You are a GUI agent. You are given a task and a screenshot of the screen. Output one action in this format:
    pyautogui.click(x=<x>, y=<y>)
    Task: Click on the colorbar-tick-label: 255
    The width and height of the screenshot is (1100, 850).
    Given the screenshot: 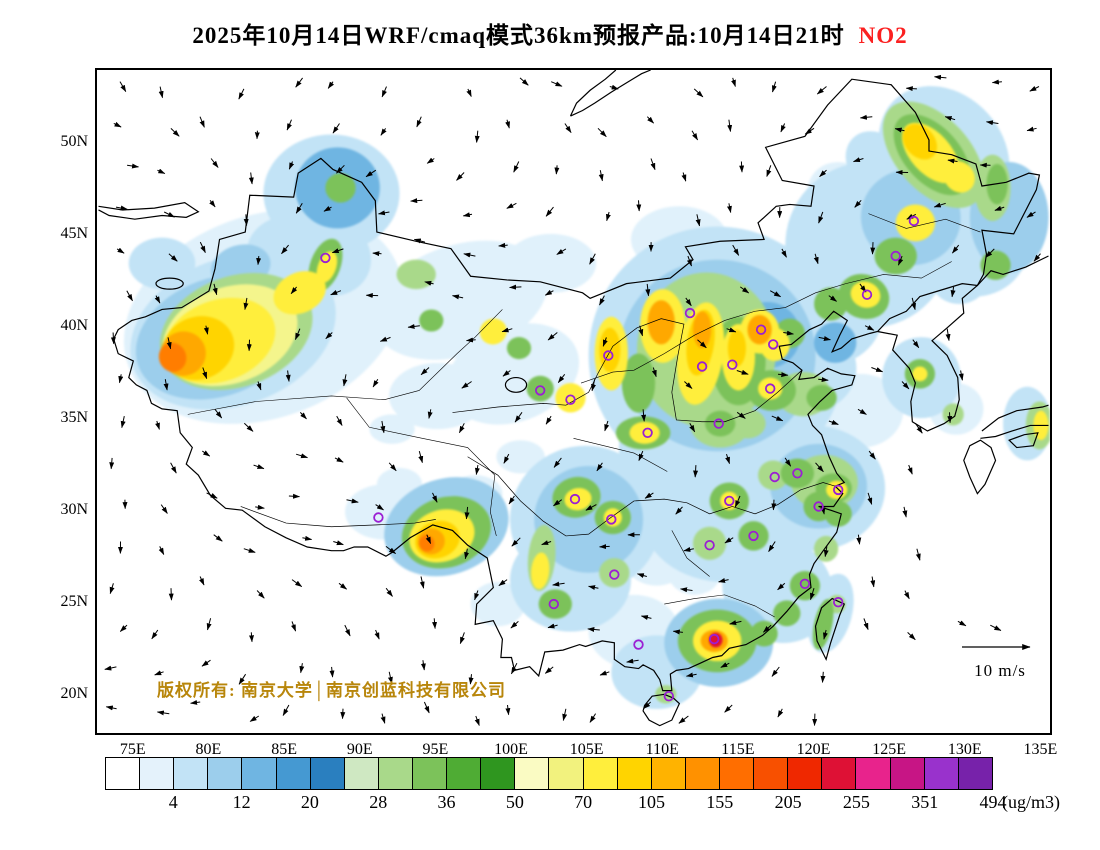 What is the action you would take?
    pyautogui.click(x=856, y=802)
    